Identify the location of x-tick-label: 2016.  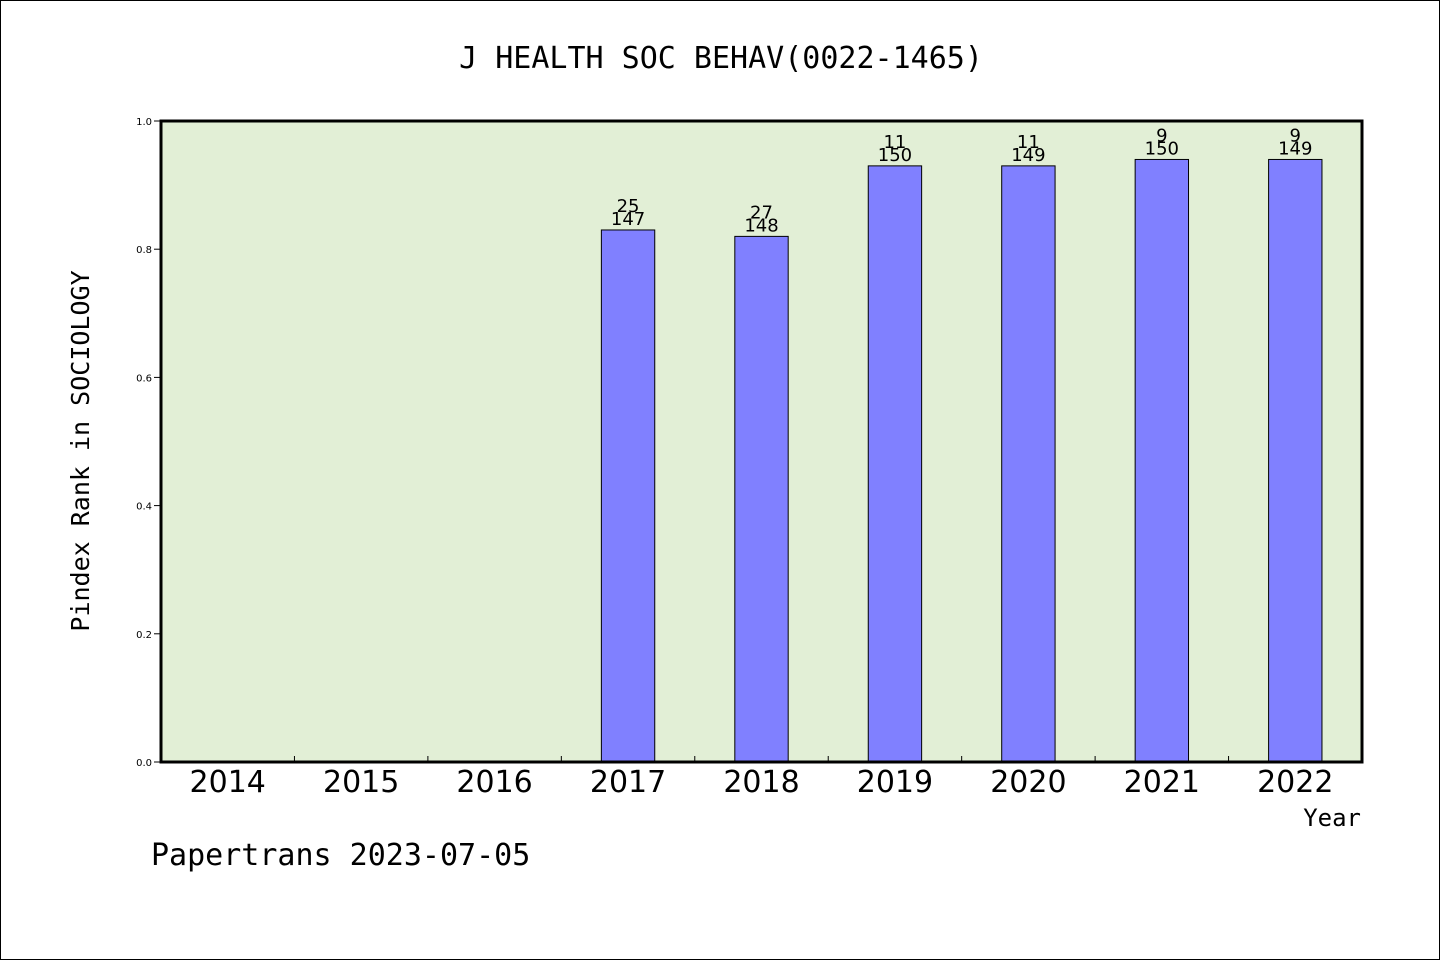
(494, 782).